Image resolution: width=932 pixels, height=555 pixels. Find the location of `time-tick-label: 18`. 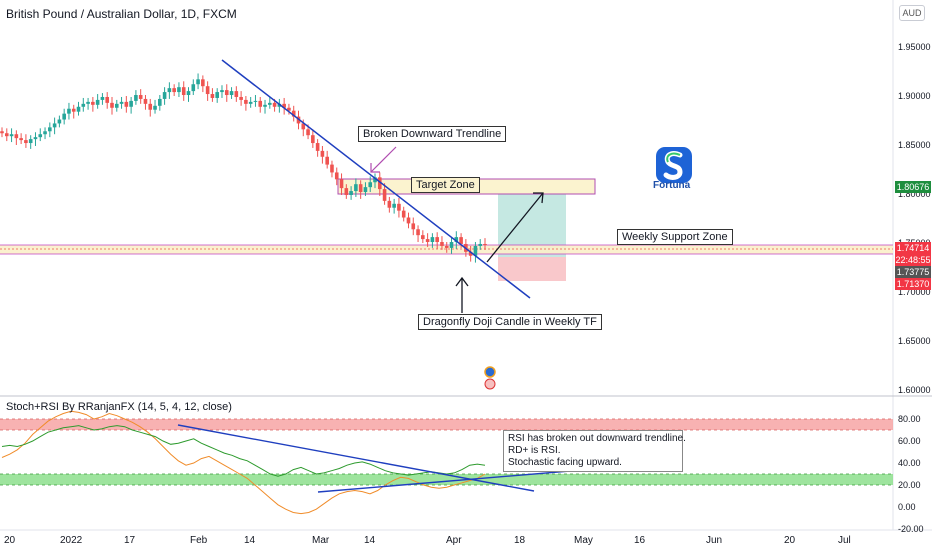

time-tick-label: 18 is located at coordinates (520, 540).